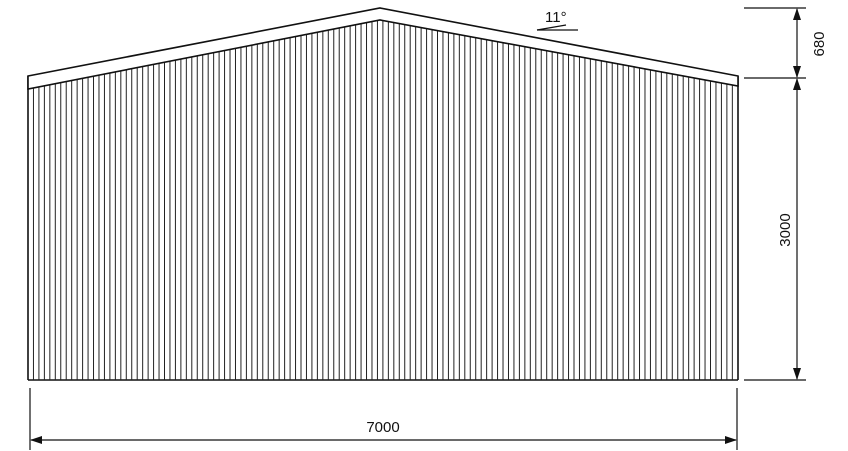 The height and width of the screenshot is (451, 848). I want to click on vertical-dimensions, so click(775, 194).